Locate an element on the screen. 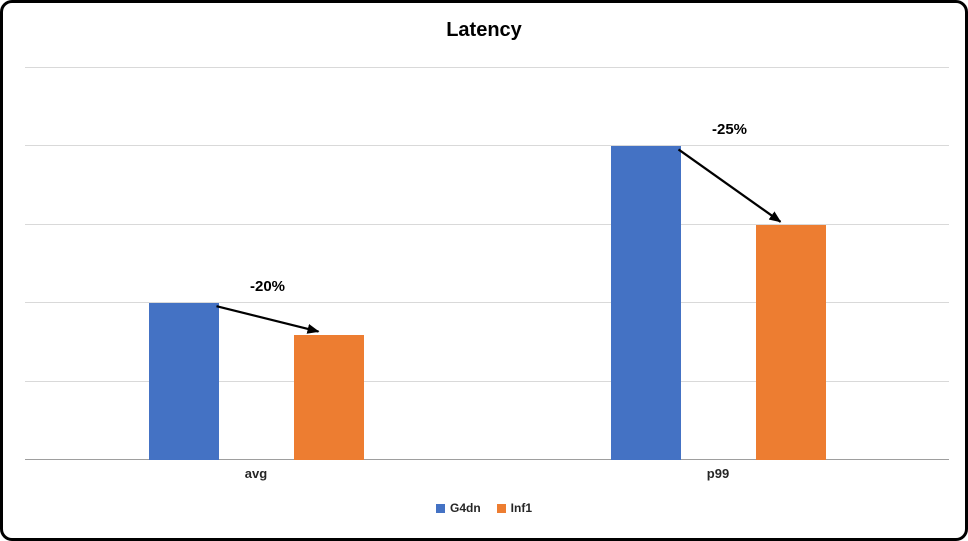 The height and width of the screenshot is (541, 968). legend-swatch-g4dn is located at coordinates (440, 508).